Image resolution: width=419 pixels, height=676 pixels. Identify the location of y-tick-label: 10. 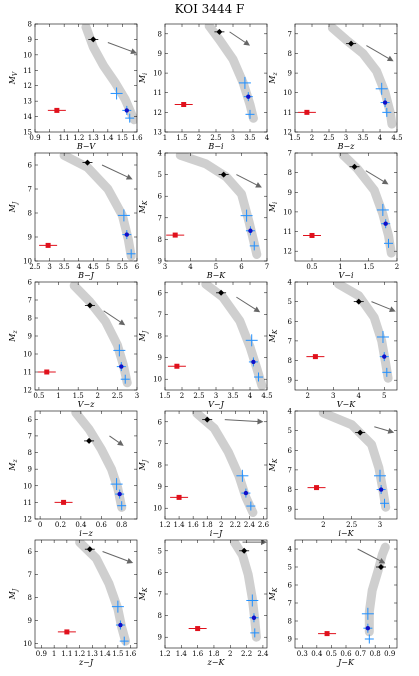
(27, 644).